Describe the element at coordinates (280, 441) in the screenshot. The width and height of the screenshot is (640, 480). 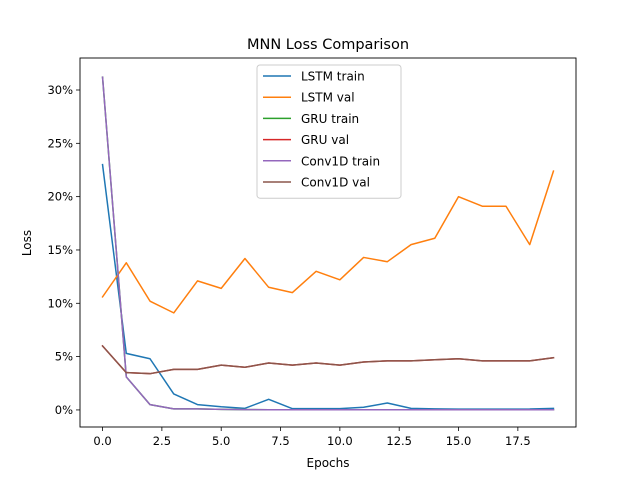
I see `x-tick-label: 7.5` at that location.